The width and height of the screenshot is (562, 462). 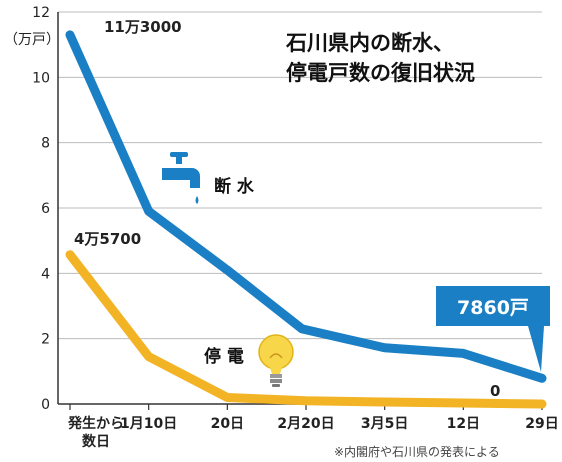 I want to click on y-tick-label: 4, so click(x=45, y=274).